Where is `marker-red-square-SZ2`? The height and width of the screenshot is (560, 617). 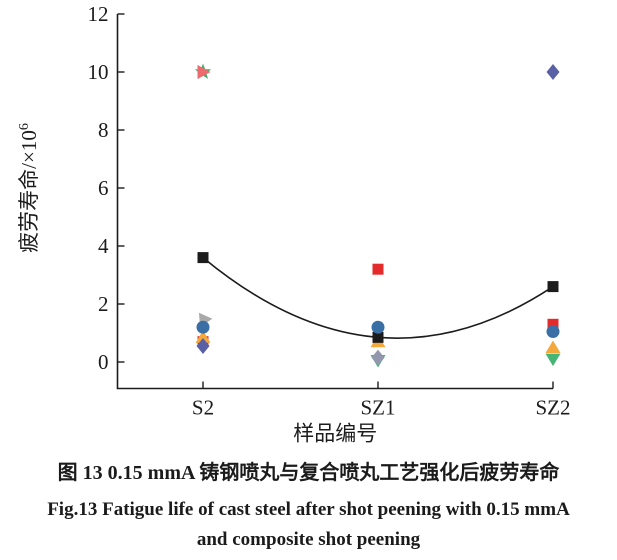 marker-red-square-SZ2 is located at coordinates (553, 324).